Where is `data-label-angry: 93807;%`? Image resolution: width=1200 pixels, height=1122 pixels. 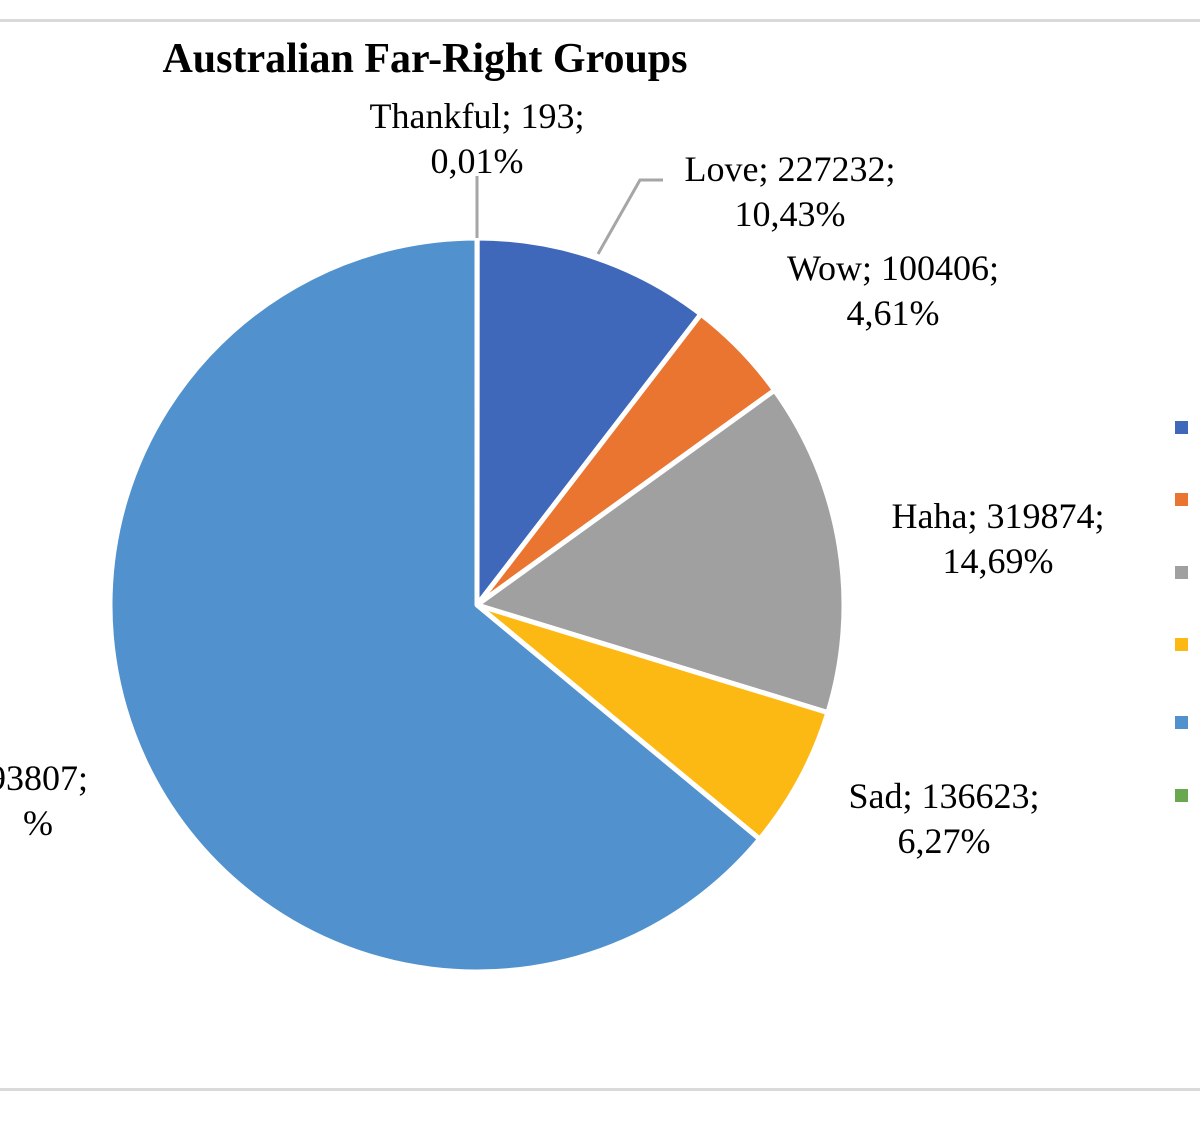 data-label-angry: 93807;% is located at coordinates (44, 800).